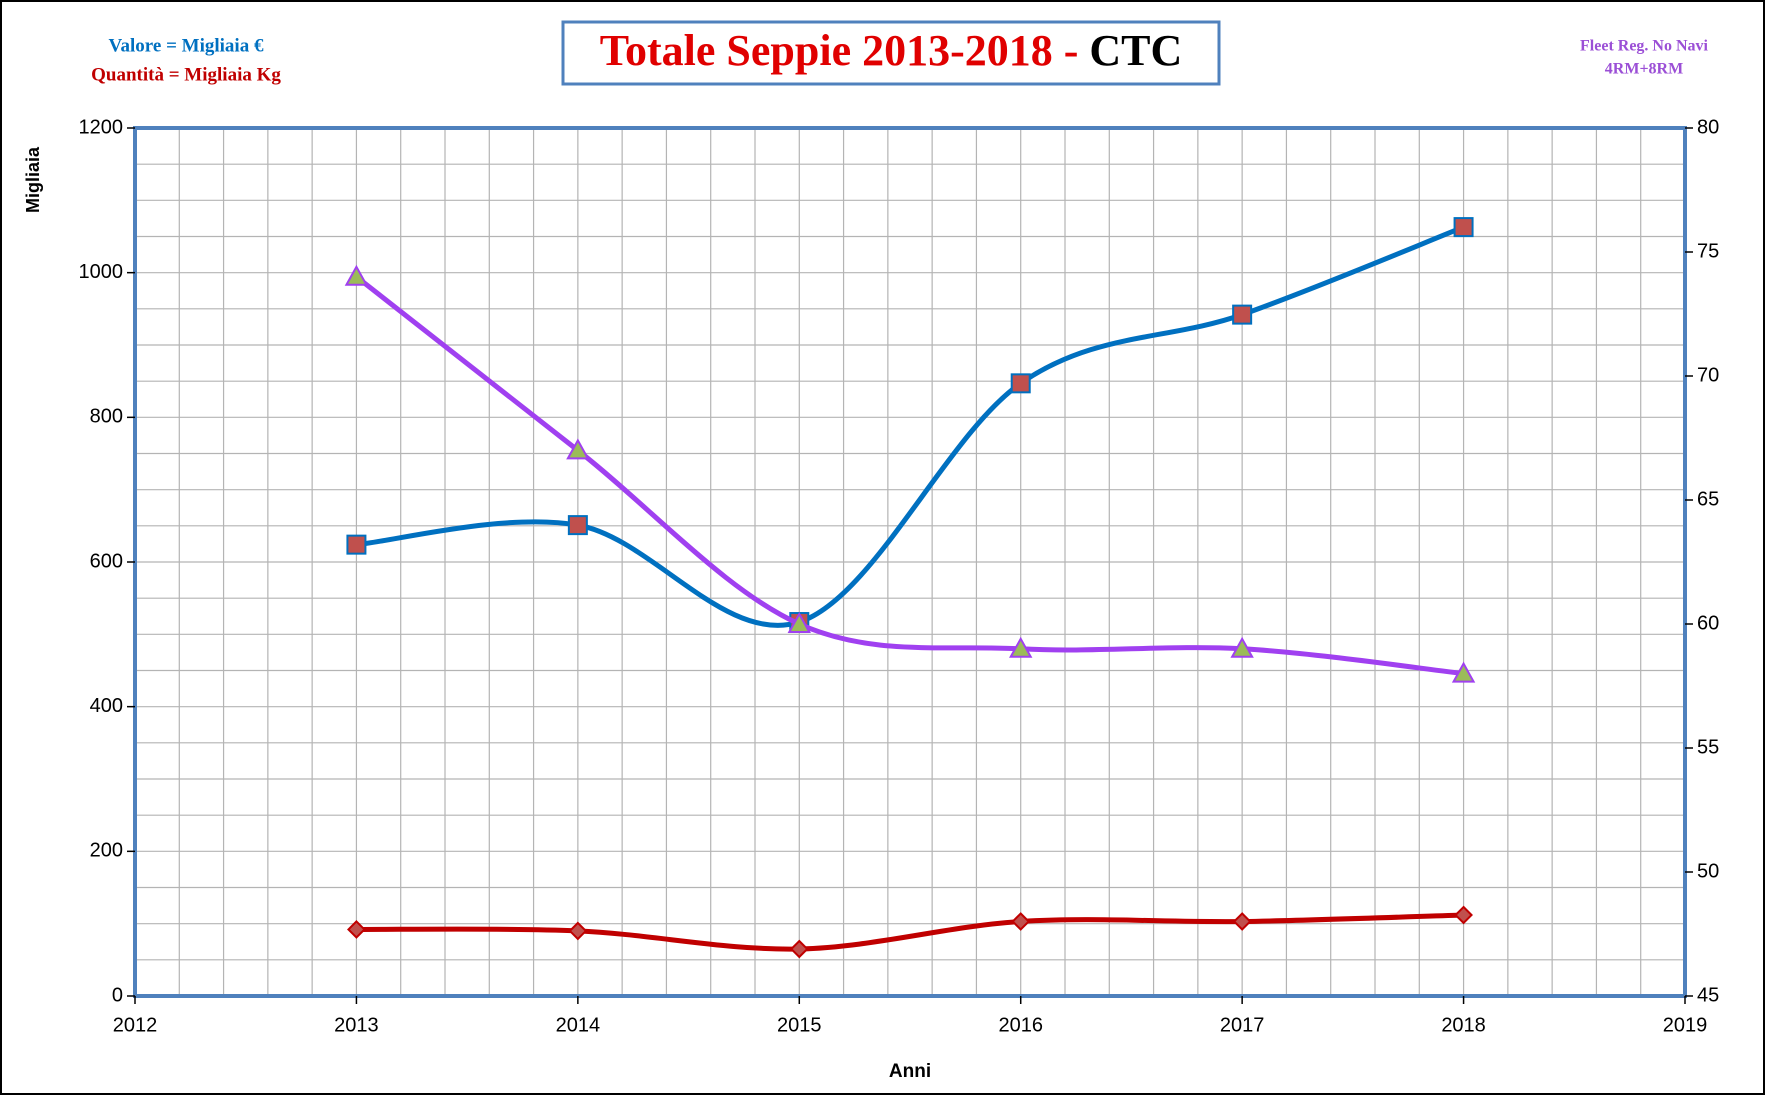 This screenshot has height=1095, width=1765. I want to click on x-tick-label: 2017, so click(1242, 1025).